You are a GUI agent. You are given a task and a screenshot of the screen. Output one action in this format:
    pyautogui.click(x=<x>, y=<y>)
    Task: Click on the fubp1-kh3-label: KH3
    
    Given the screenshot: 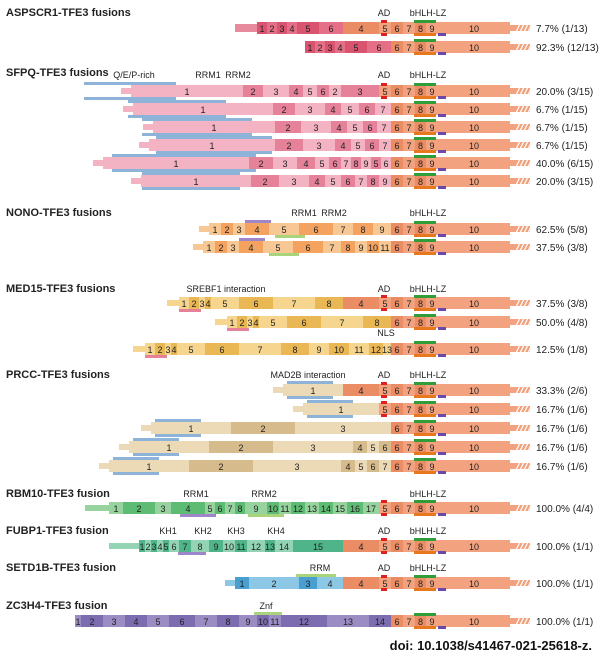 What is the action you would take?
    pyautogui.click(x=236, y=531)
    